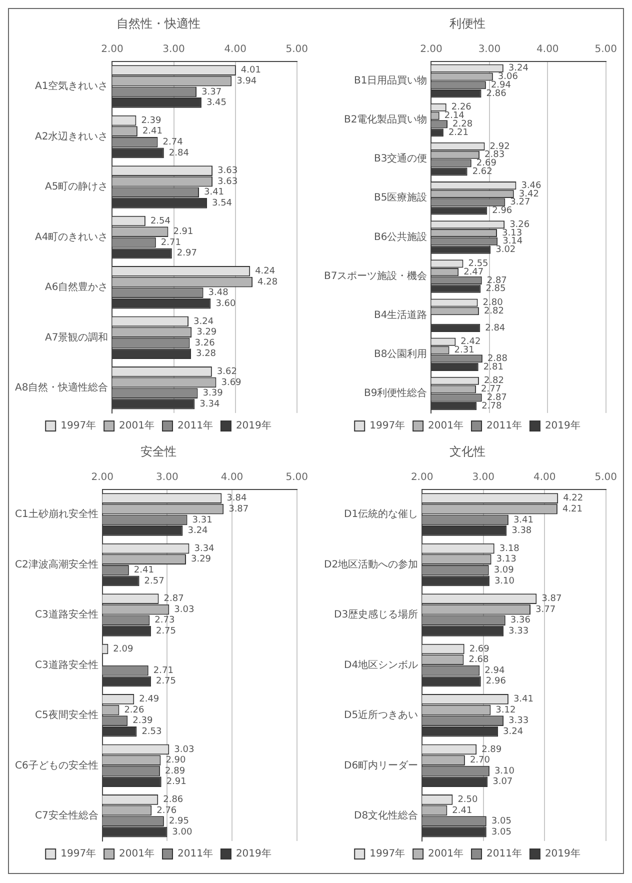 The width and height of the screenshot is (632, 883). Describe the element at coordinates (154, 581) in the screenshot. I see `data-label: 2.57` at that location.